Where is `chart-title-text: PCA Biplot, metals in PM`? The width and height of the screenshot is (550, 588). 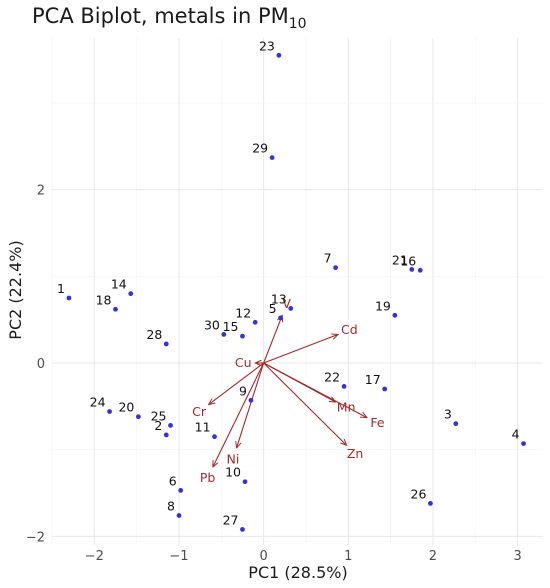
chart-title-text: PCA Biplot, metals in PM is located at coordinates (160, 16).